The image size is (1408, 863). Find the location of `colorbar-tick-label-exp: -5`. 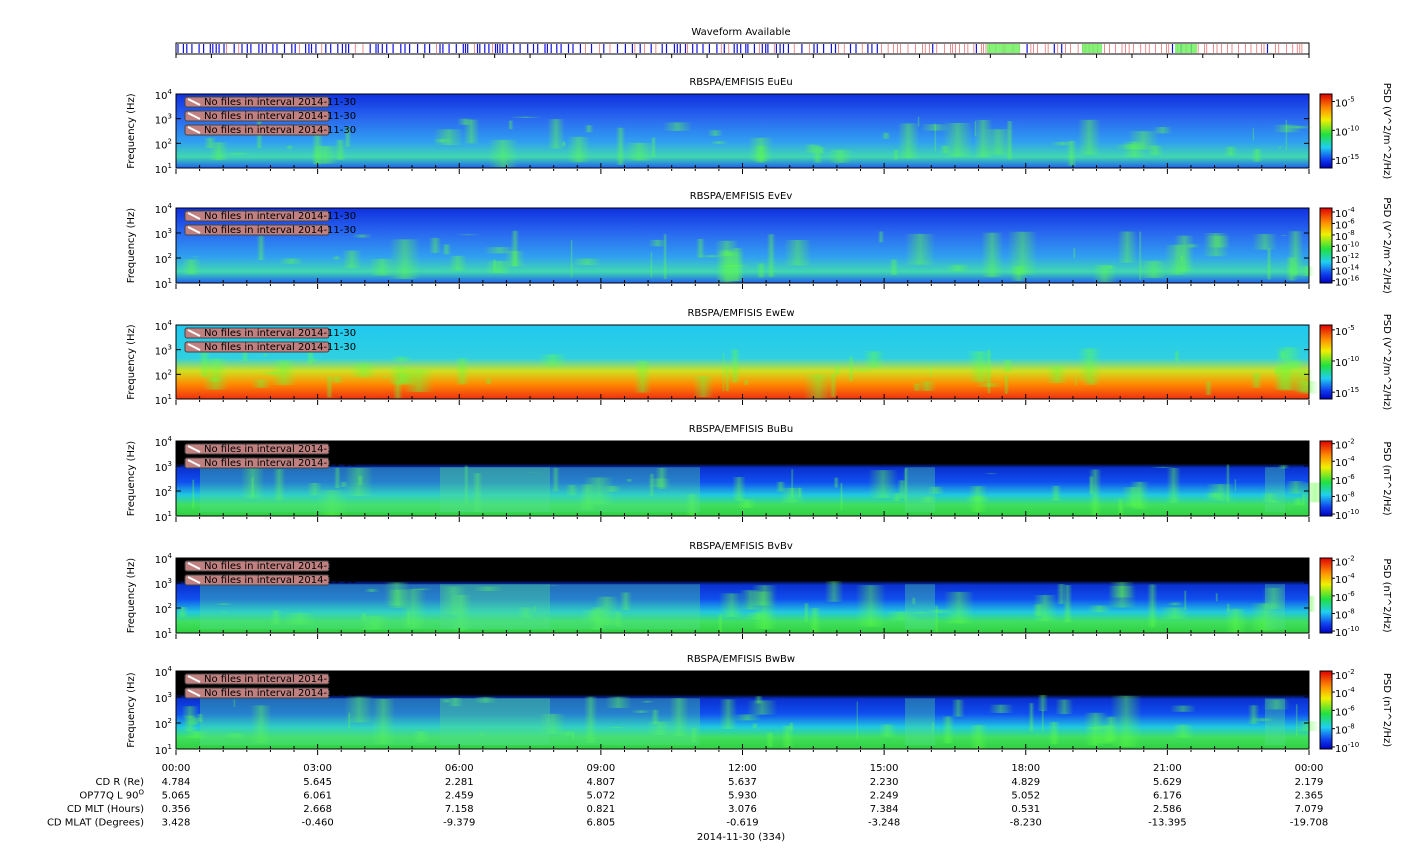

colorbar-tick-label-exp: -5 is located at coordinates (1351, 100).